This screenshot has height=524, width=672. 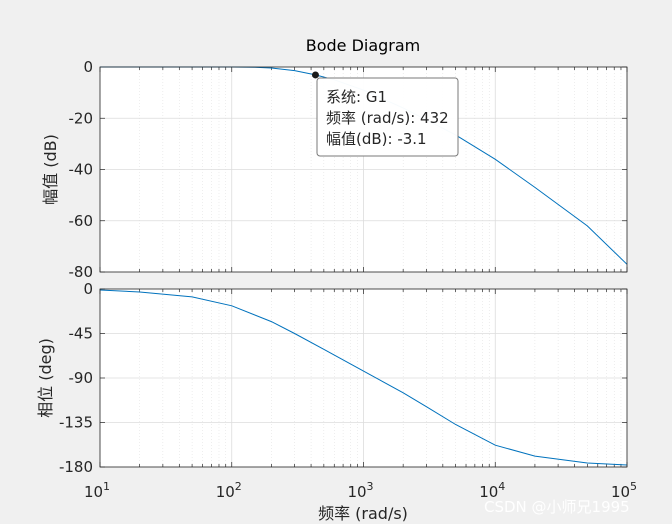 I want to click on x-tick-label: 10³, so click(x=360, y=490).